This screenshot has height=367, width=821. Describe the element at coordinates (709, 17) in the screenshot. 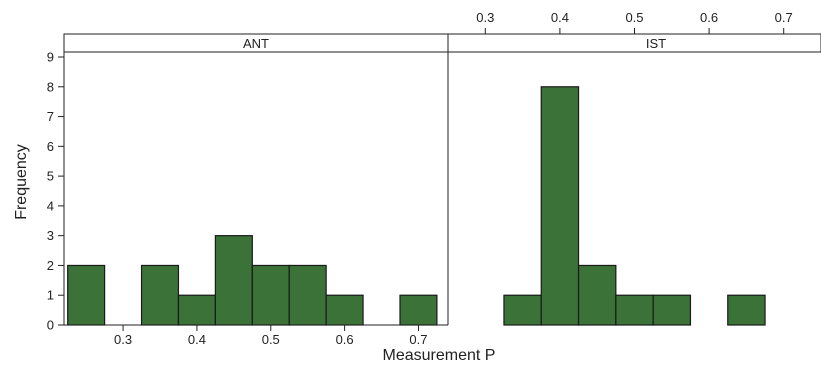

I see `x-top-tick-label: 0.6` at that location.